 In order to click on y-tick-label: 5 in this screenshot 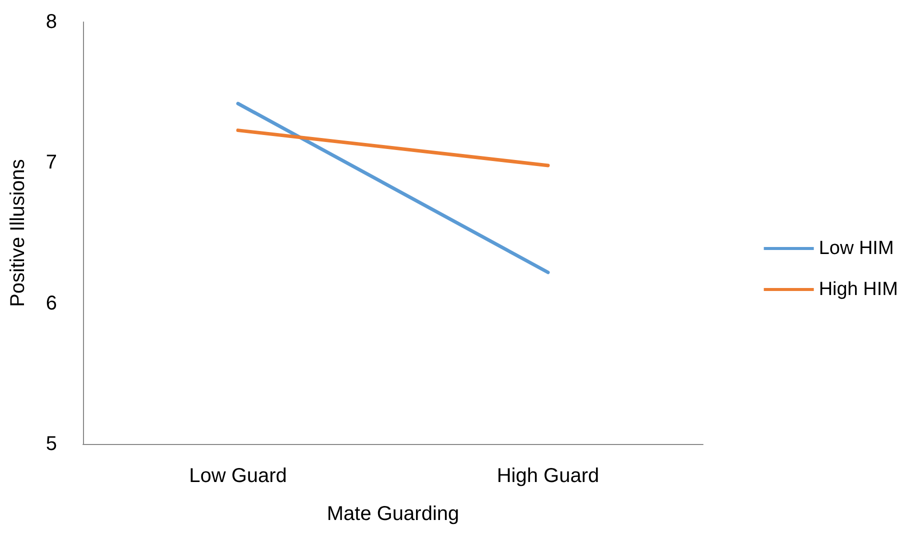, I will do `click(51, 444)`.